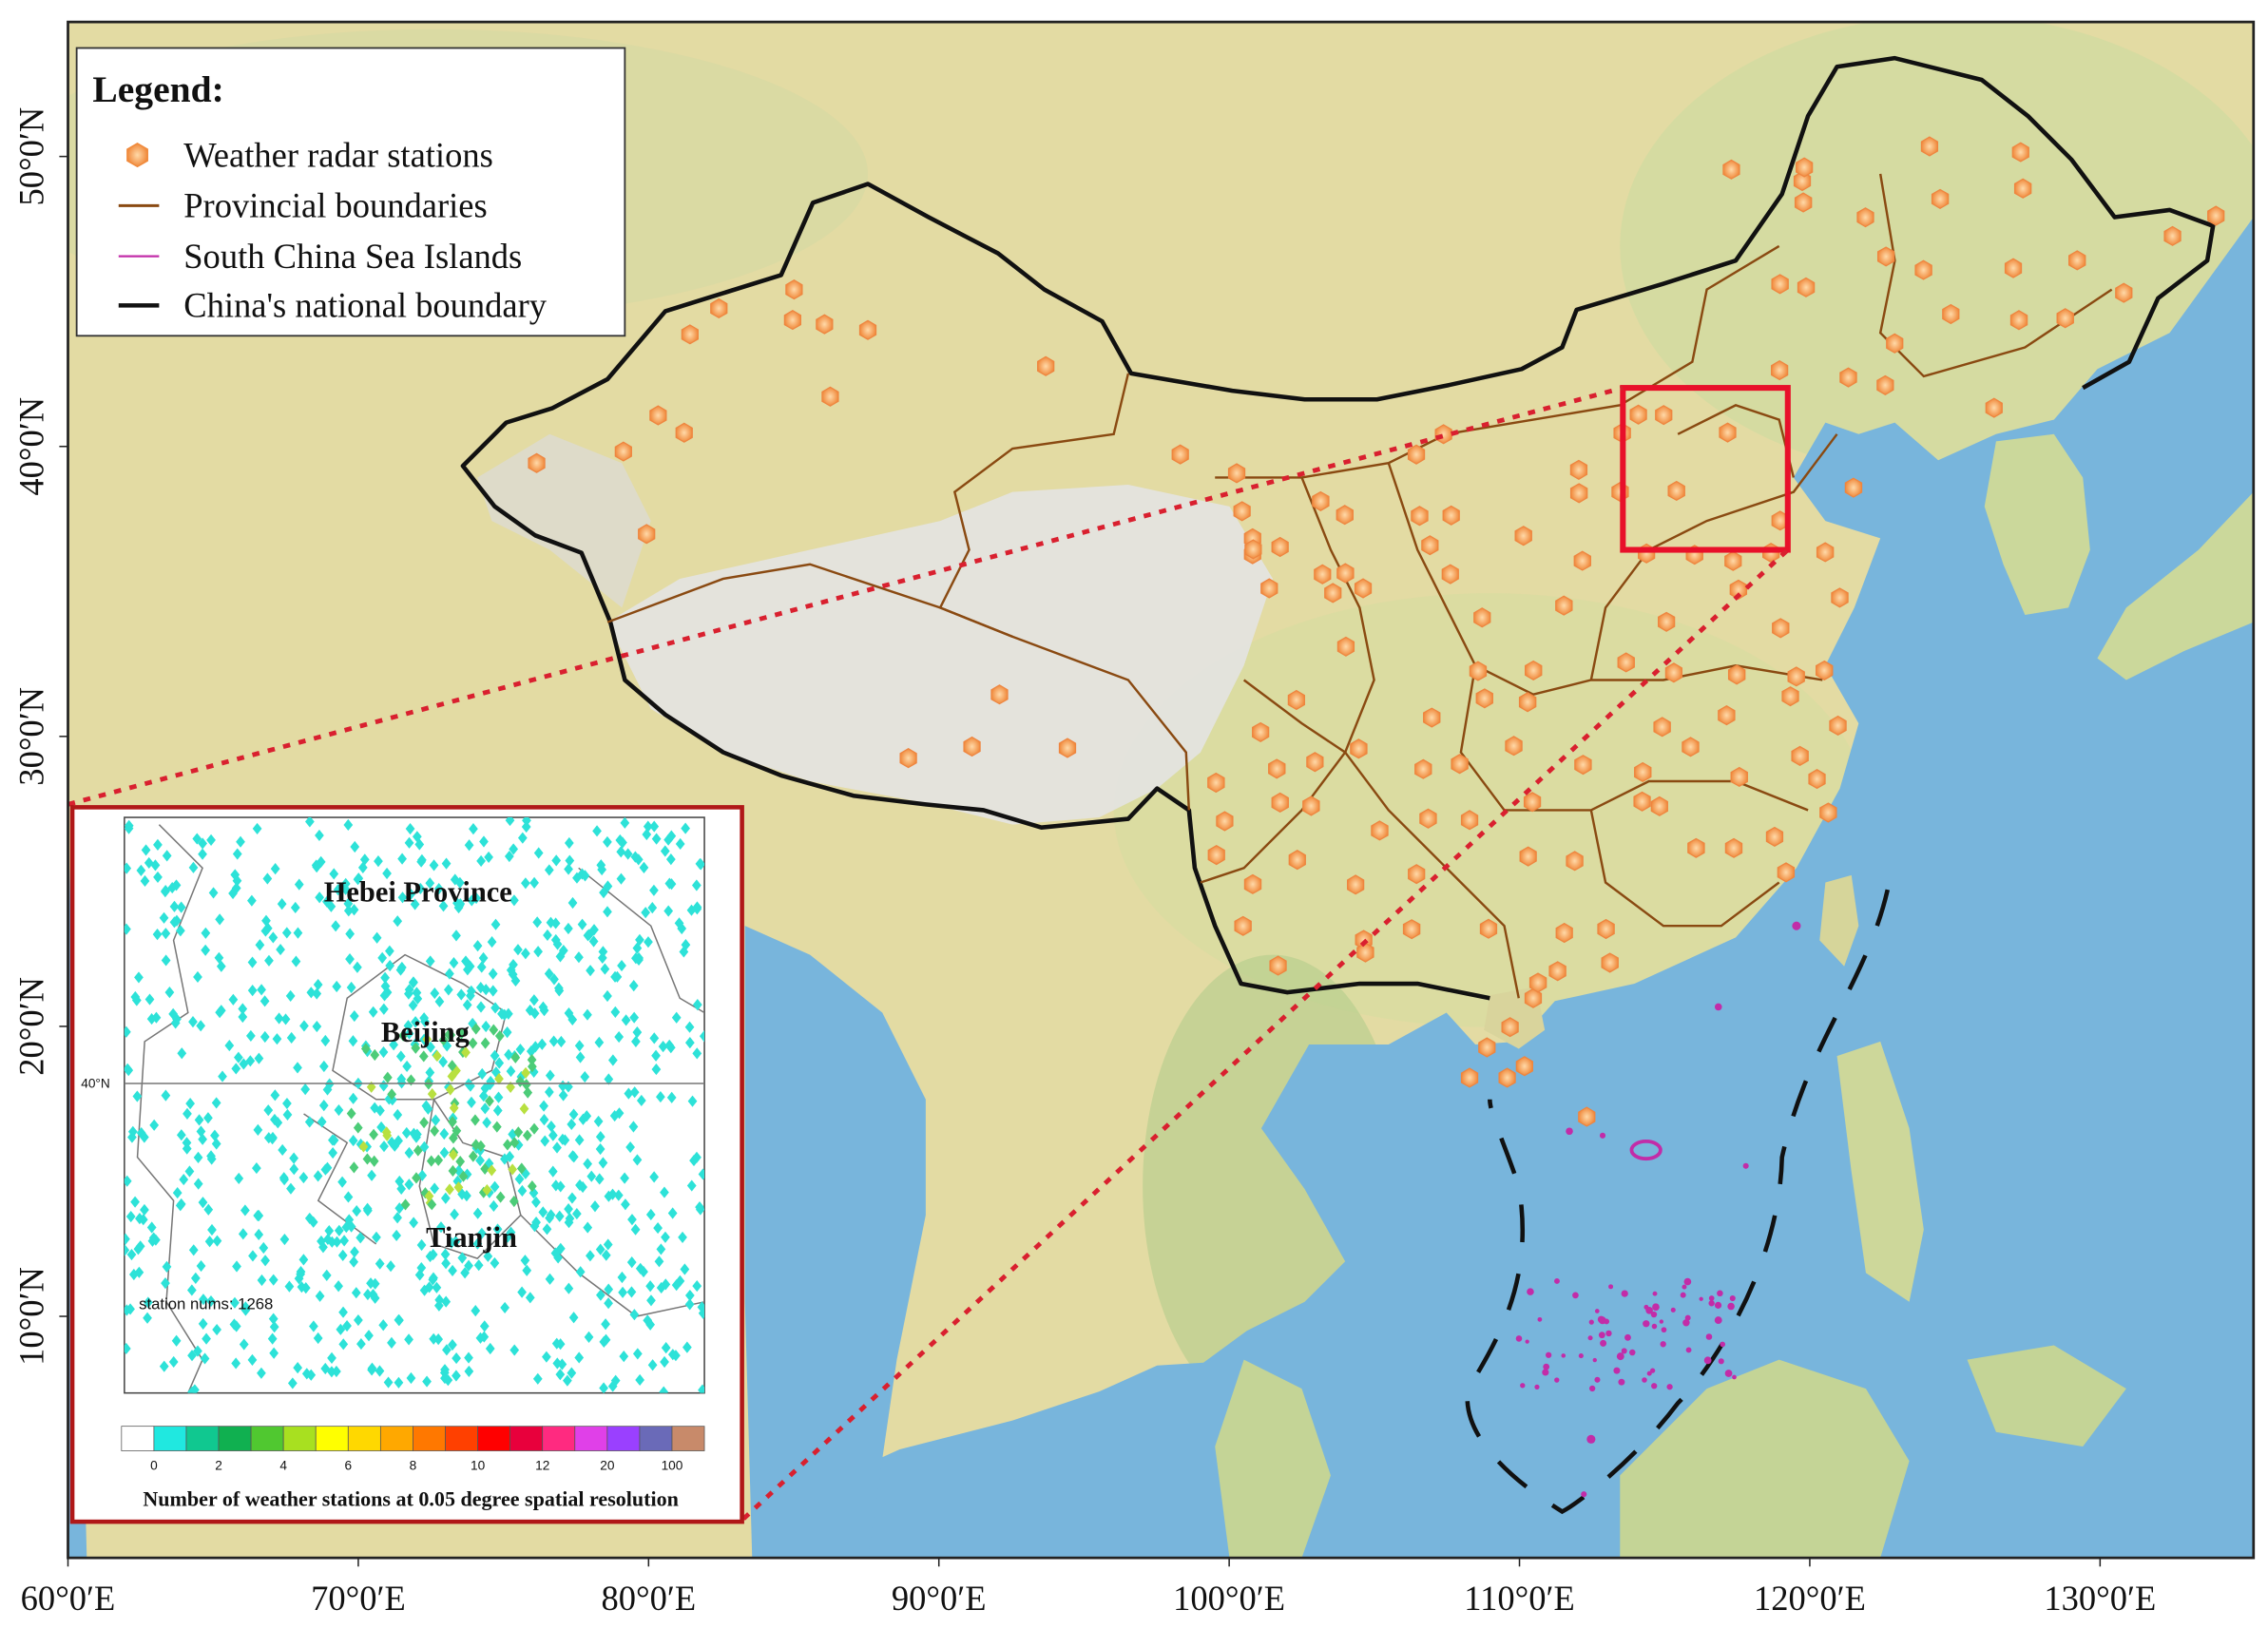 This screenshot has height=1629, width=2268. Describe the element at coordinates (68, 1598) in the screenshot. I see `x-axis-label: 60°0′E` at that location.